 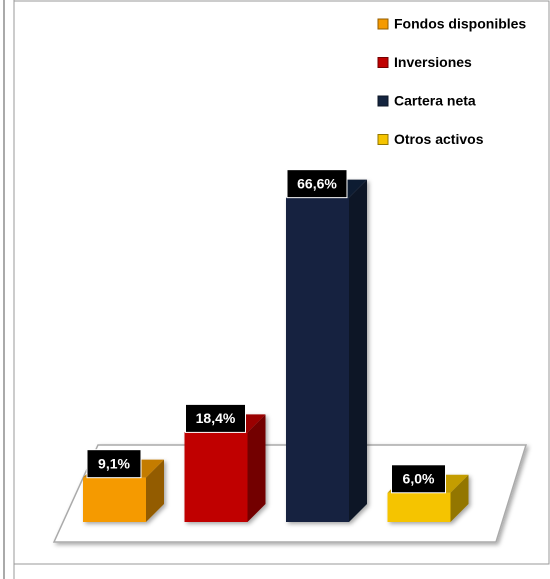 I want to click on legend-label: Inversiones, so click(x=433, y=62).